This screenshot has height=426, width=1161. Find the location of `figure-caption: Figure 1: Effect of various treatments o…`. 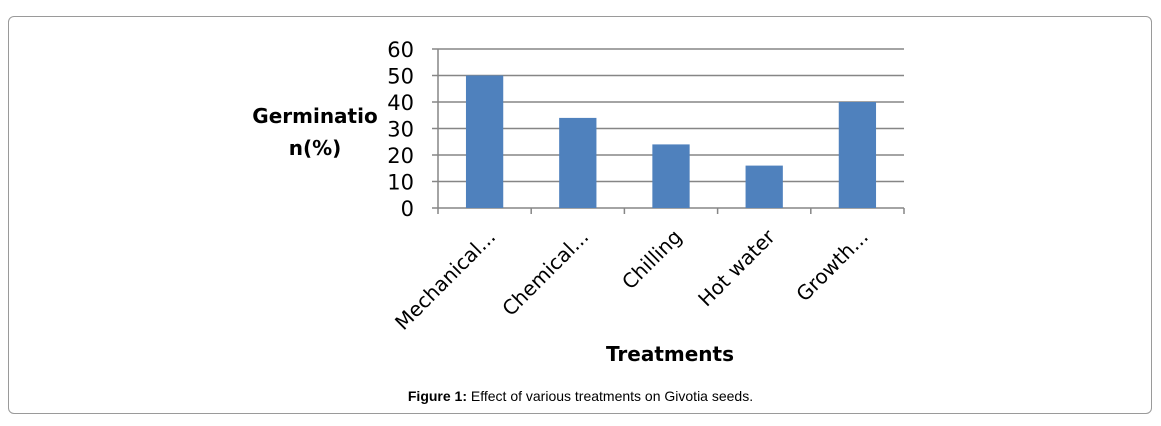

figure-caption: Figure 1: Effect of various treatments o… is located at coordinates (580, 396).